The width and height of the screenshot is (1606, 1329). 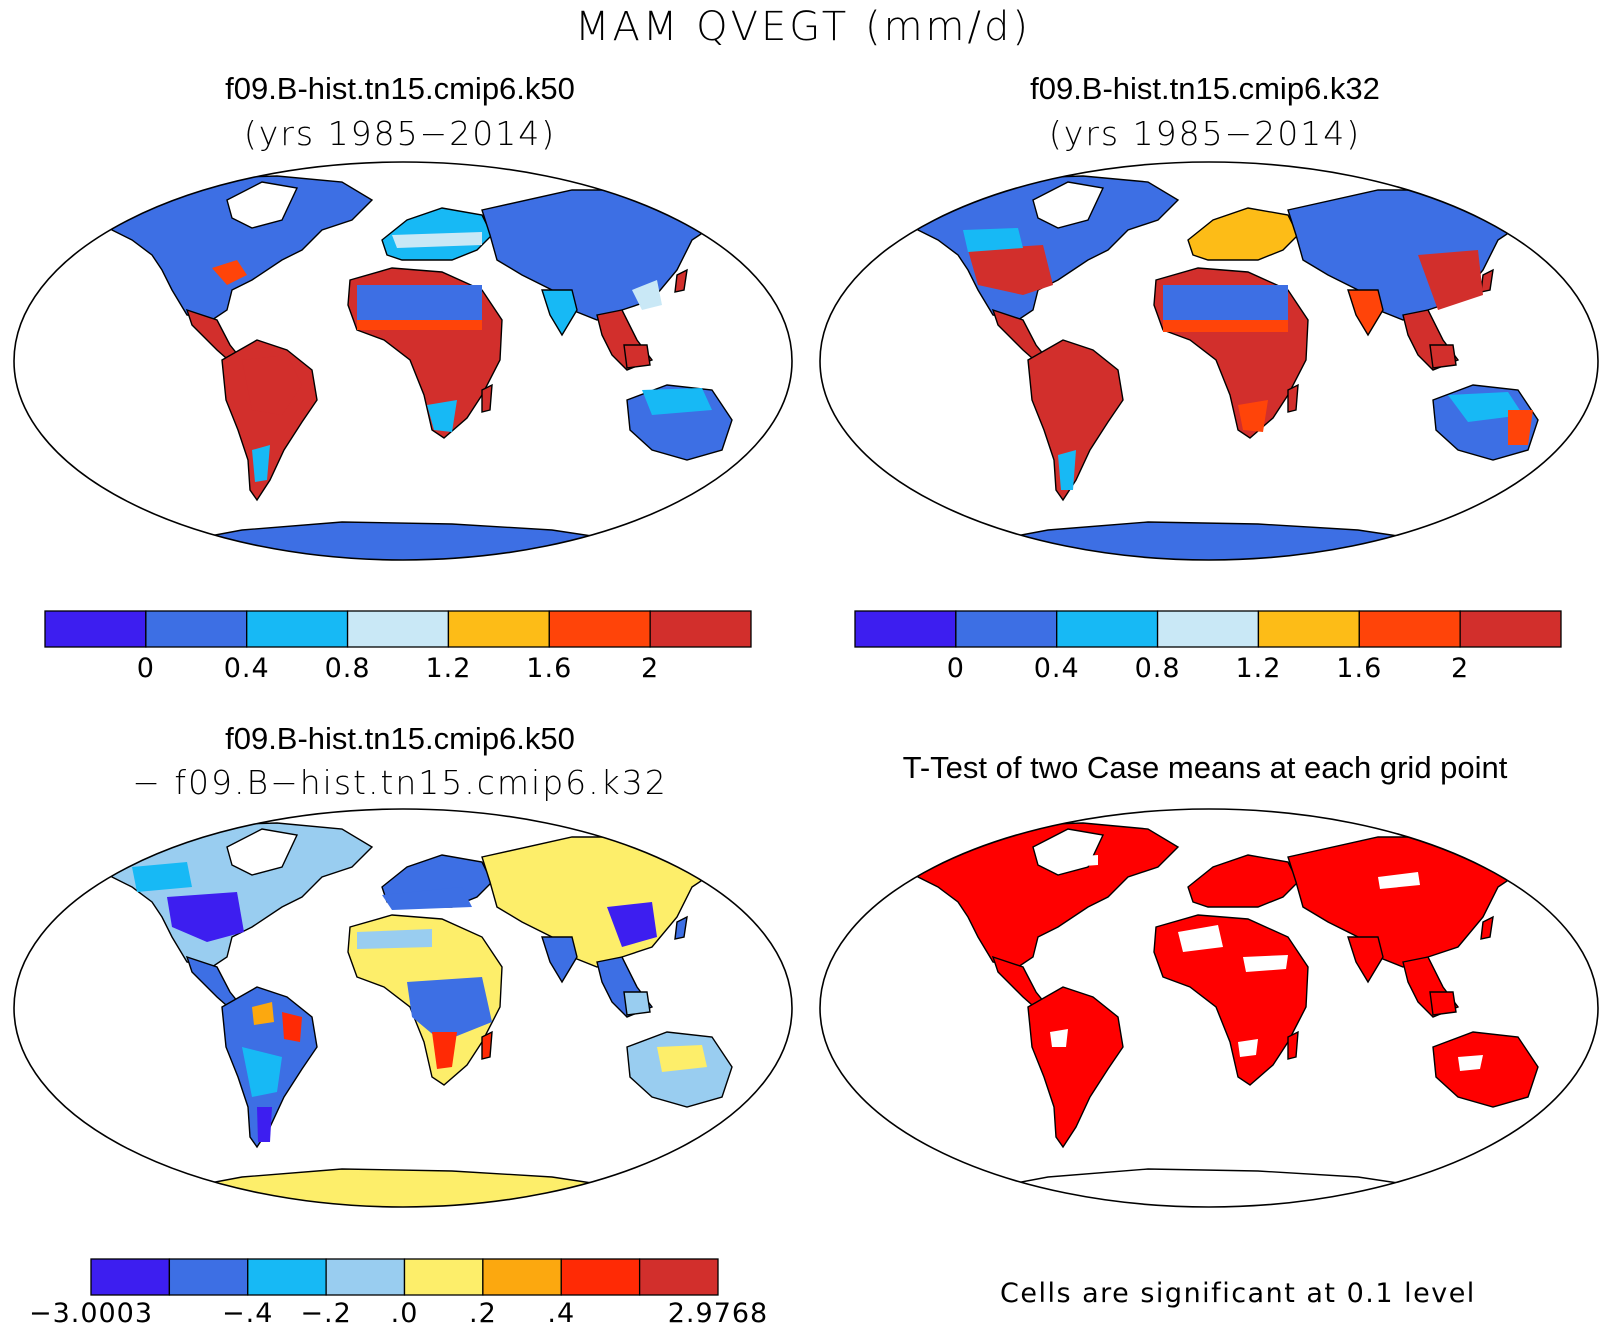 I want to click on colorbar-k50, so click(x=398, y=629).